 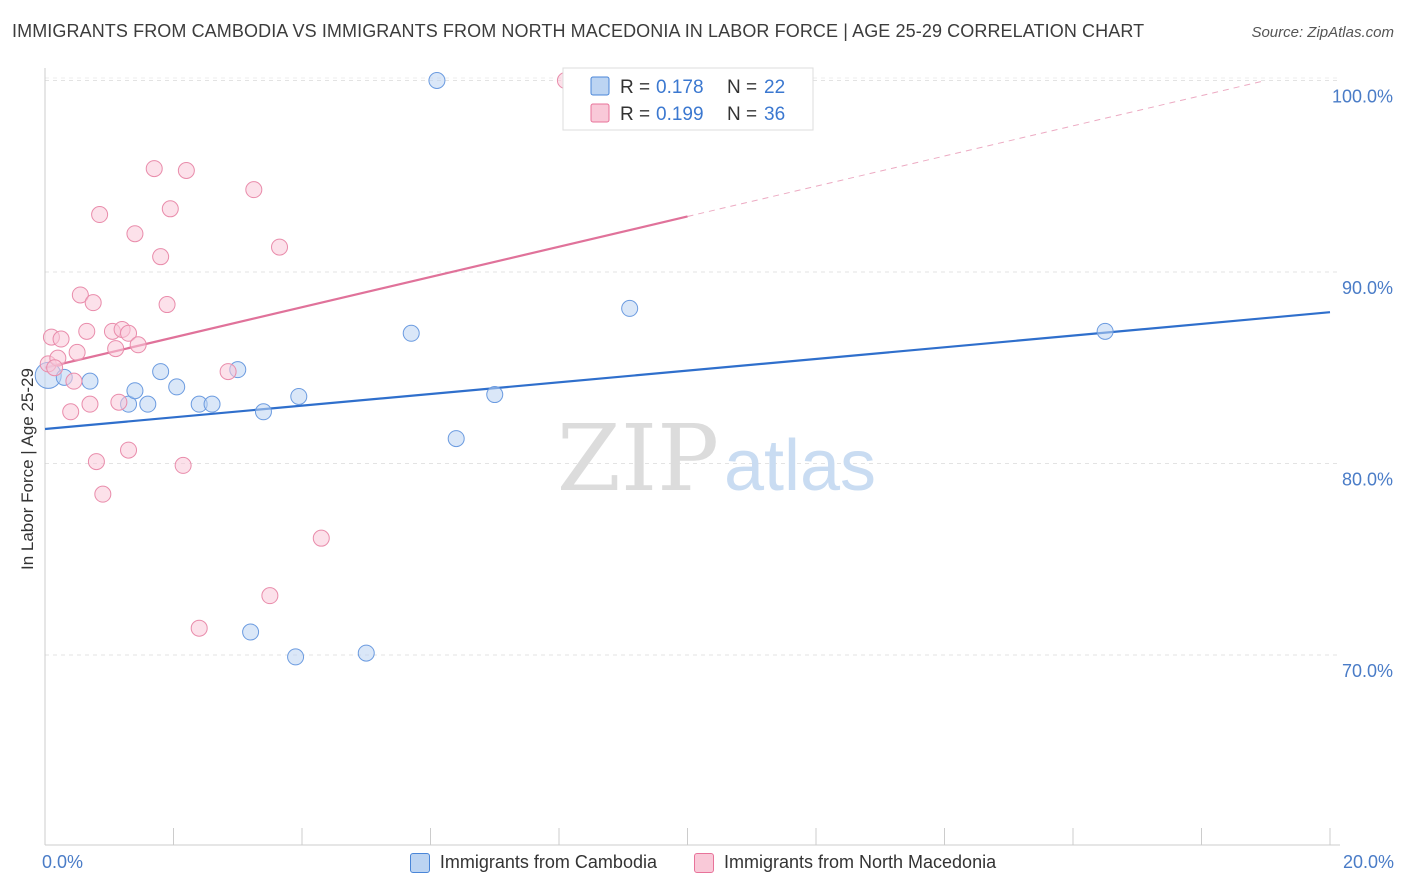 I want to click on legend-item-cambodia: Immigrants from Cambodia, so click(x=533, y=862).